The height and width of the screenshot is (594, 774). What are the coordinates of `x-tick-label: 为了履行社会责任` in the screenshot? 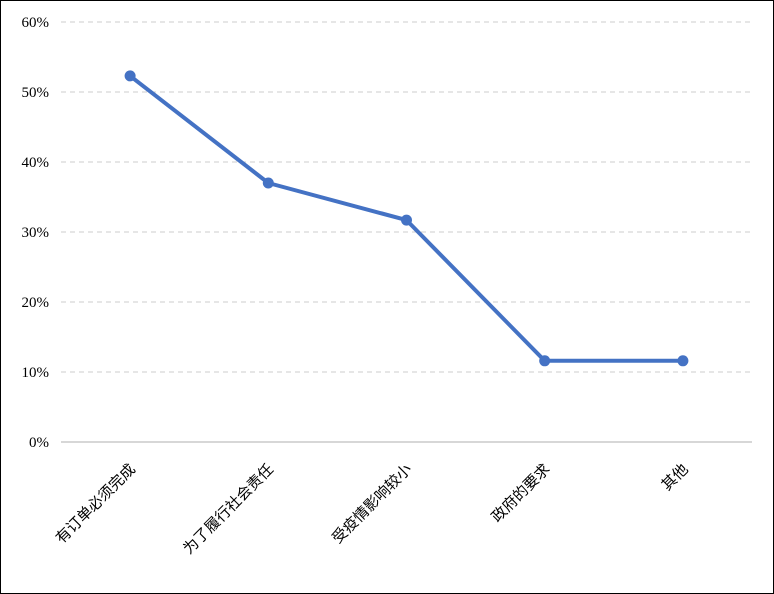 It's located at (229, 509).